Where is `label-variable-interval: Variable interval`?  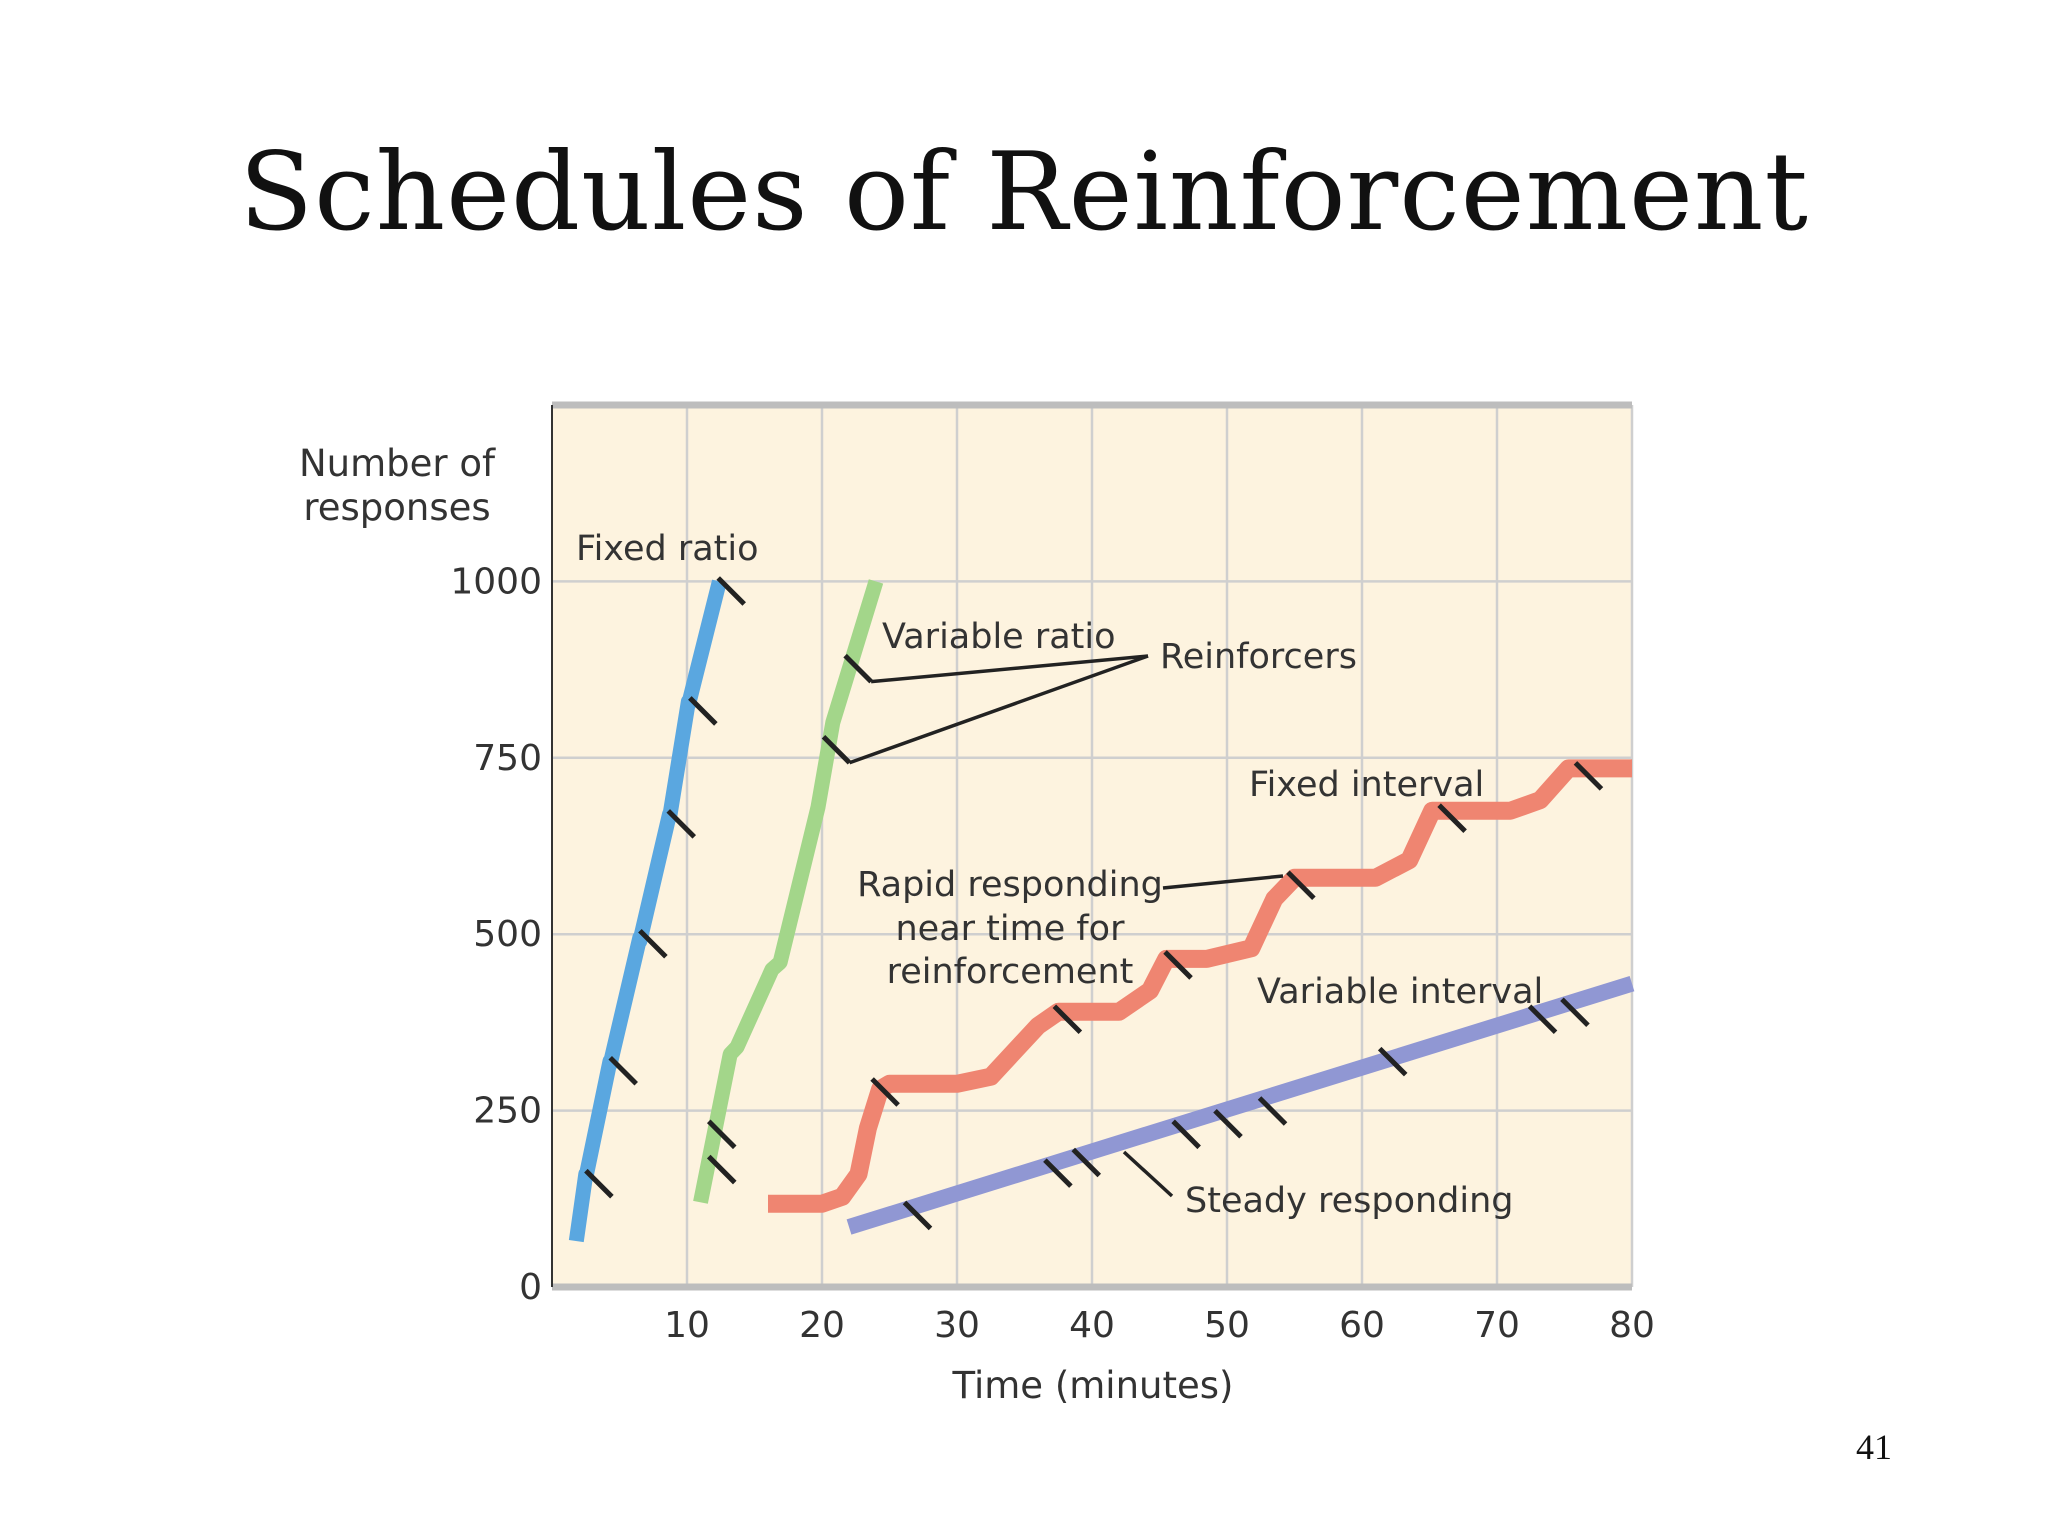
label-variable-interval: Variable interval is located at coordinates (1400, 992).